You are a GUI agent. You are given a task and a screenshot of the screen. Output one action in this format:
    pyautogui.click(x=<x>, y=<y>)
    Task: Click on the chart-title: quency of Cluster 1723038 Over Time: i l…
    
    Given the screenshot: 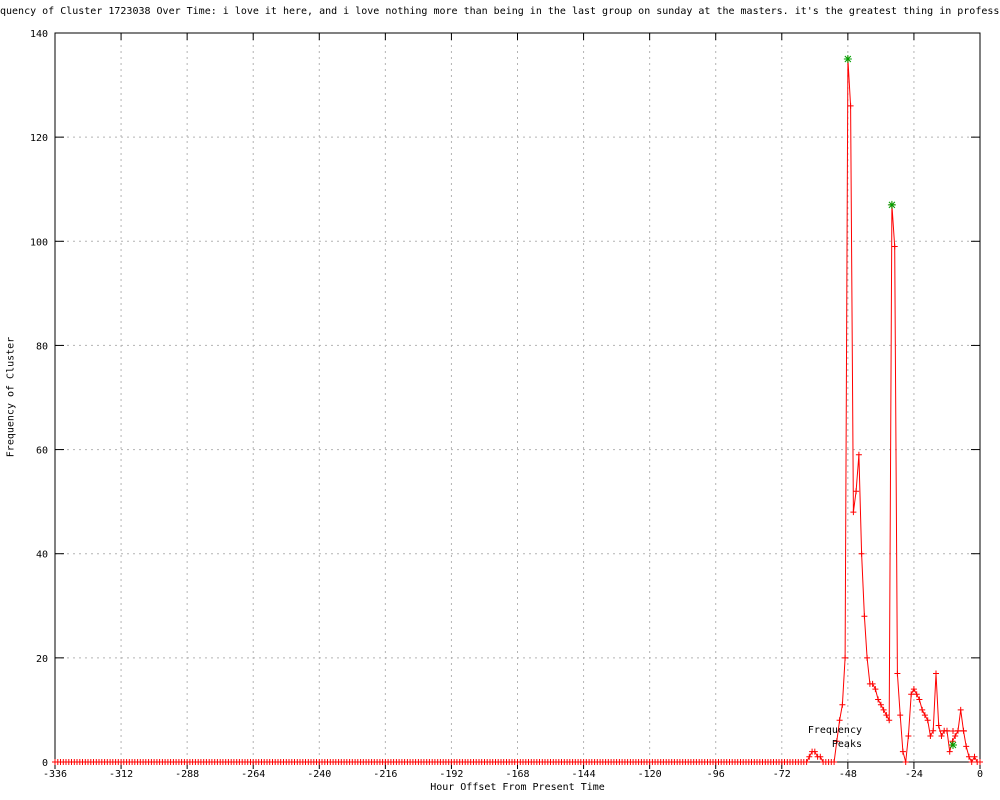 What is the action you would take?
    pyautogui.click(x=500, y=11)
    